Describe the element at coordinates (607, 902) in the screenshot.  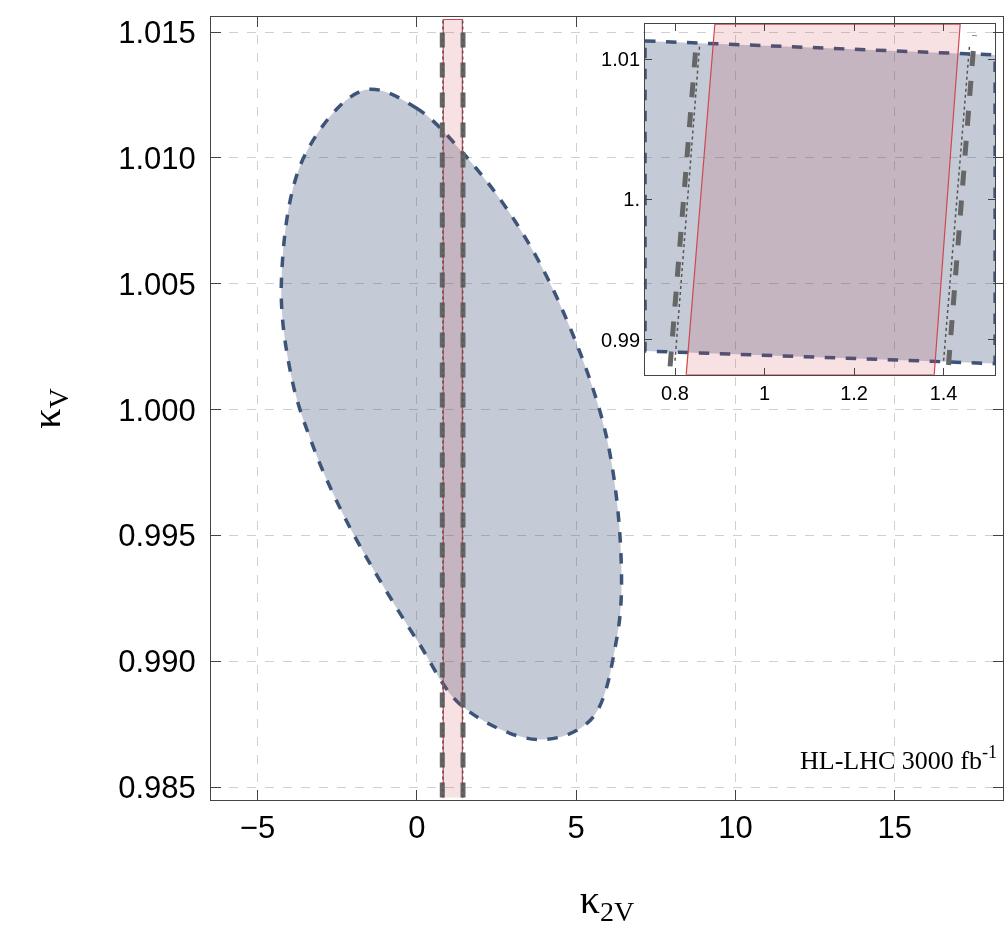
I see `x-axis-title: κ$_{2V}$` at that location.